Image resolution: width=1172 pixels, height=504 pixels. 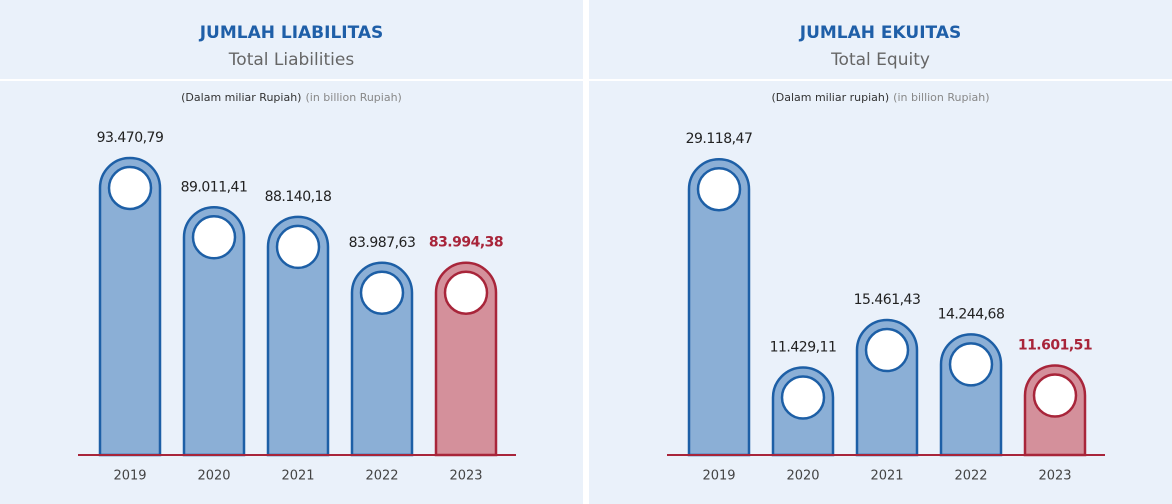 What do you see at coordinates (887, 300) in the screenshot?
I see `value-label: 15.461,43` at bounding box center [887, 300].